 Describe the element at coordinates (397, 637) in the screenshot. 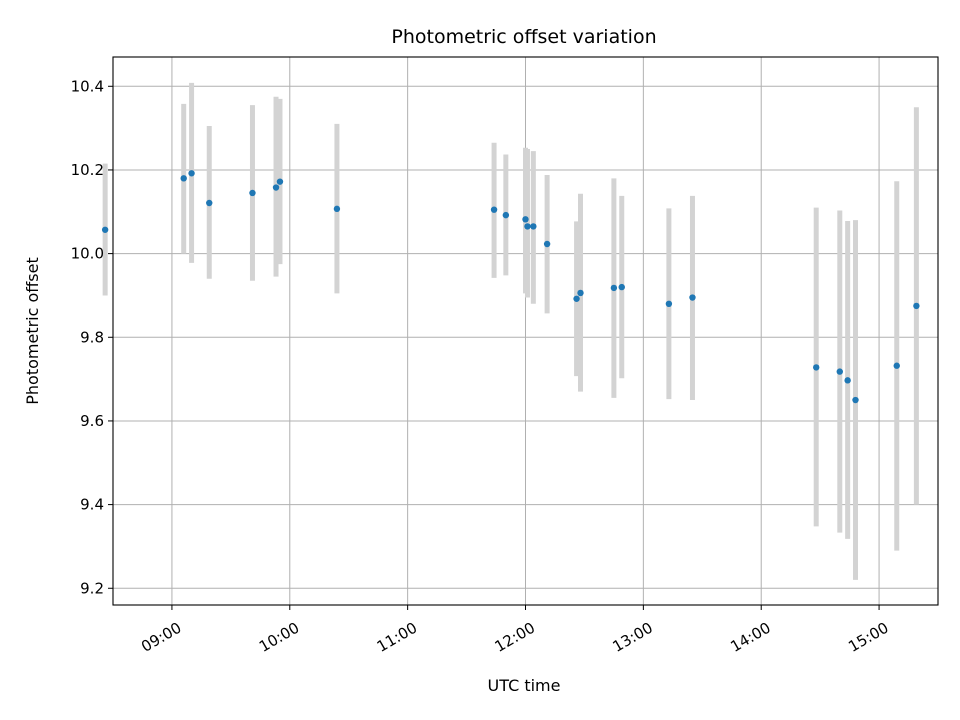

I see `x-tick-label: 11:00` at that location.